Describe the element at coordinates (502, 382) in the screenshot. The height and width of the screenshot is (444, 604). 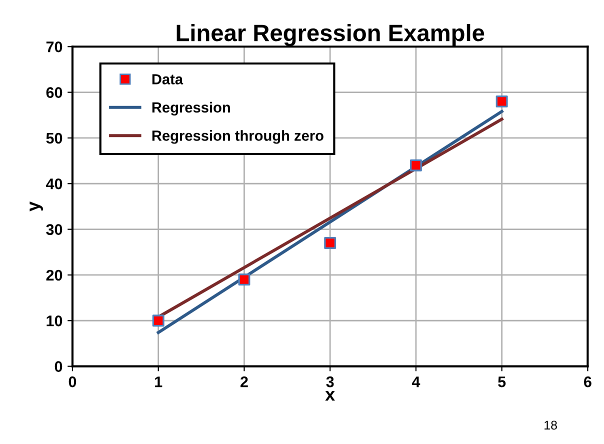
I see `x-tick-label: 5` at that location.